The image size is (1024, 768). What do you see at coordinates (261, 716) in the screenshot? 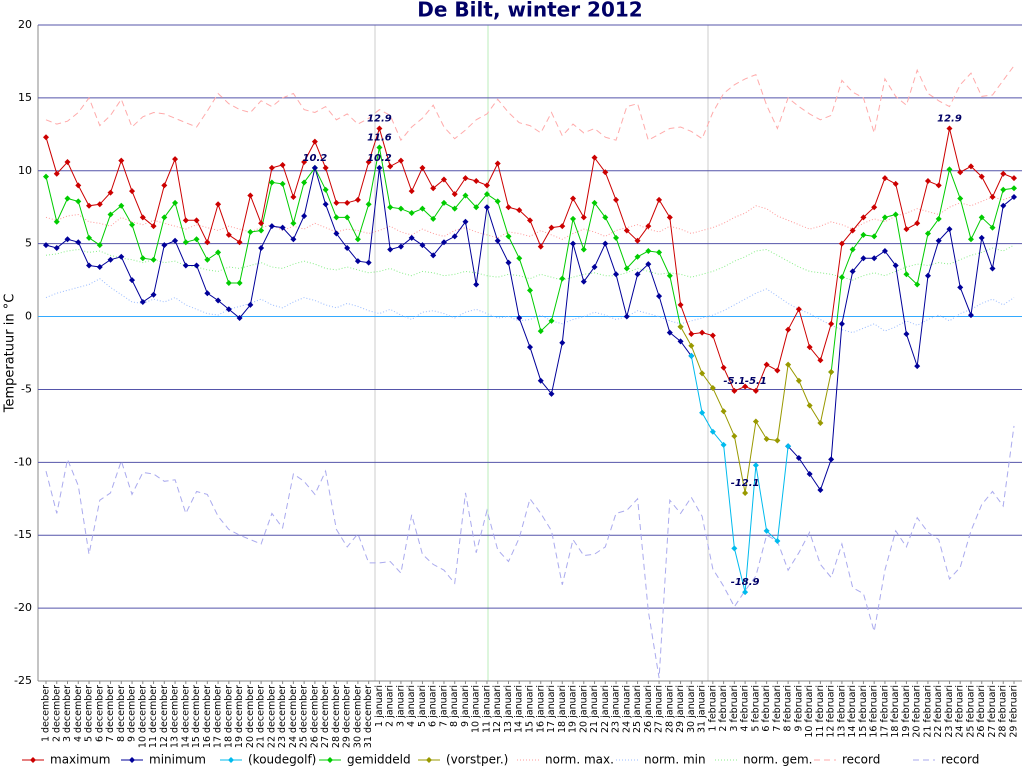
I see `x-tick-label: 21 december` at bounding box center [261, 716].